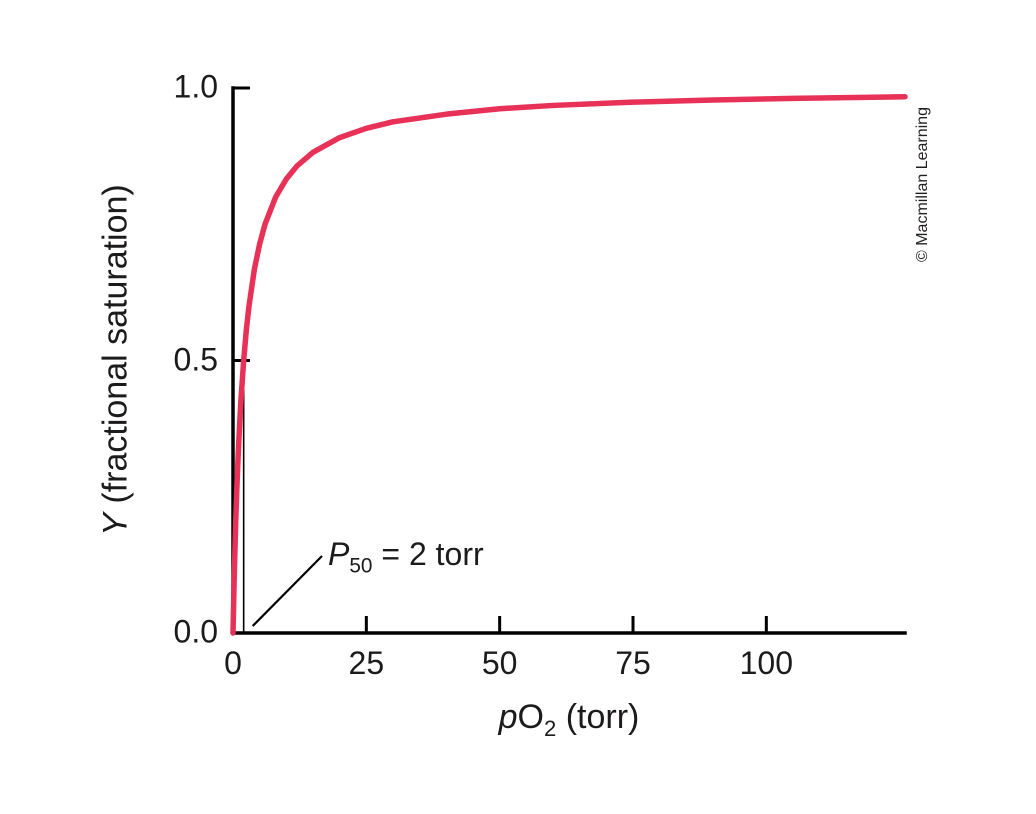  I want to click on y-tick-label: 0.0, so click(195, 631).